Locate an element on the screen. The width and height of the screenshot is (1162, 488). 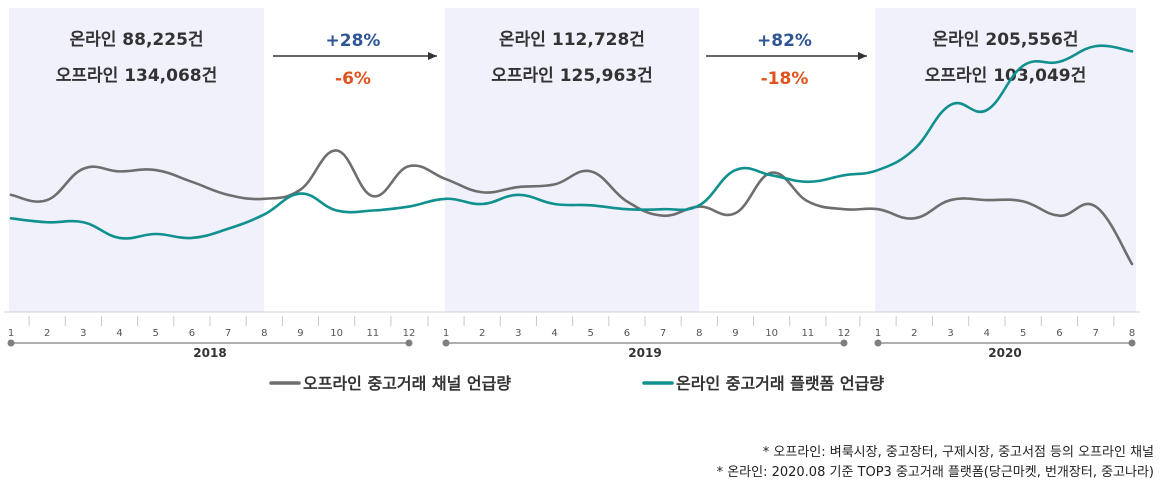
online-count-label: 온라인 112,728건 is located at coordinates (572, 40).